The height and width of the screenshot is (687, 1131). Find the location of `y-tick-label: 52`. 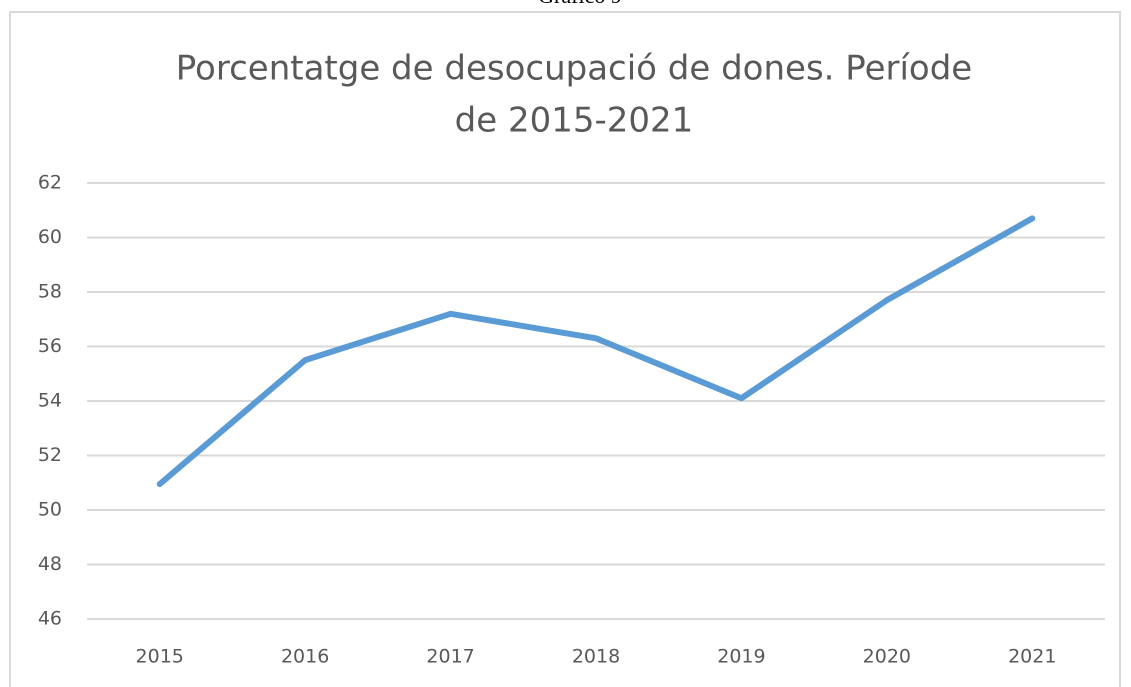

y-tick-label: 52 is located at coordinates (50, 455).